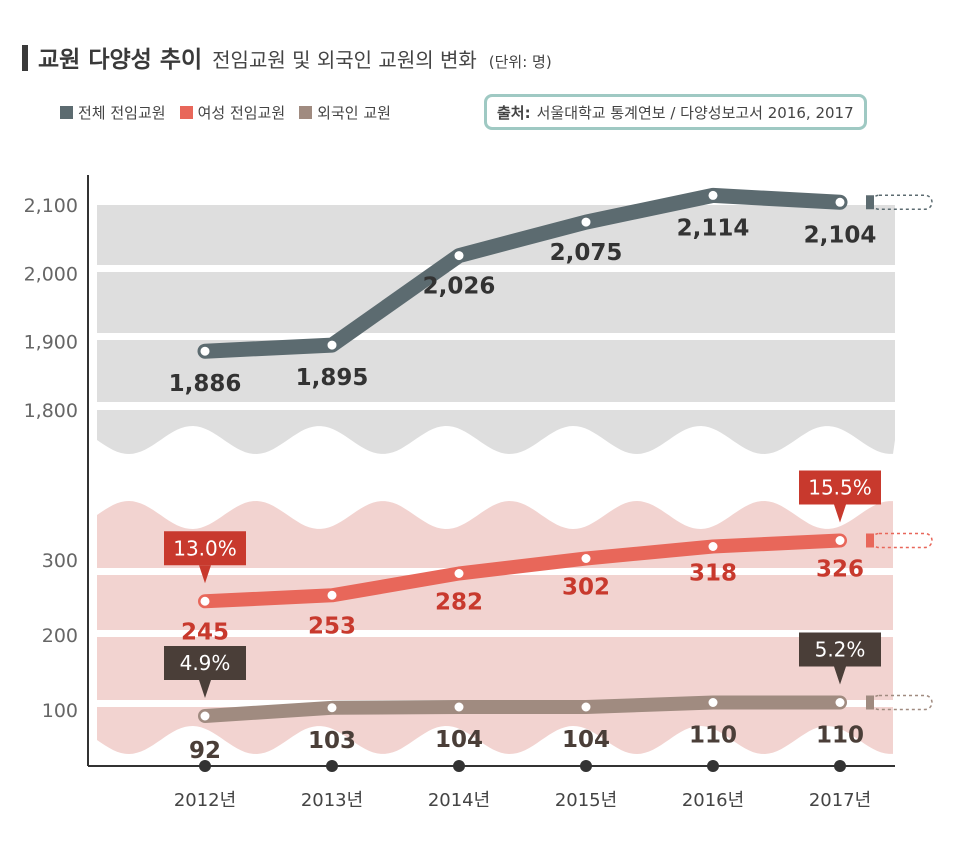 The width and height of the screenshot is (960, 853). What do you see at coordinates (713, 800) in the screenshot?
I see `x-tick-label: 2016년` at bounding box center [713, 800].